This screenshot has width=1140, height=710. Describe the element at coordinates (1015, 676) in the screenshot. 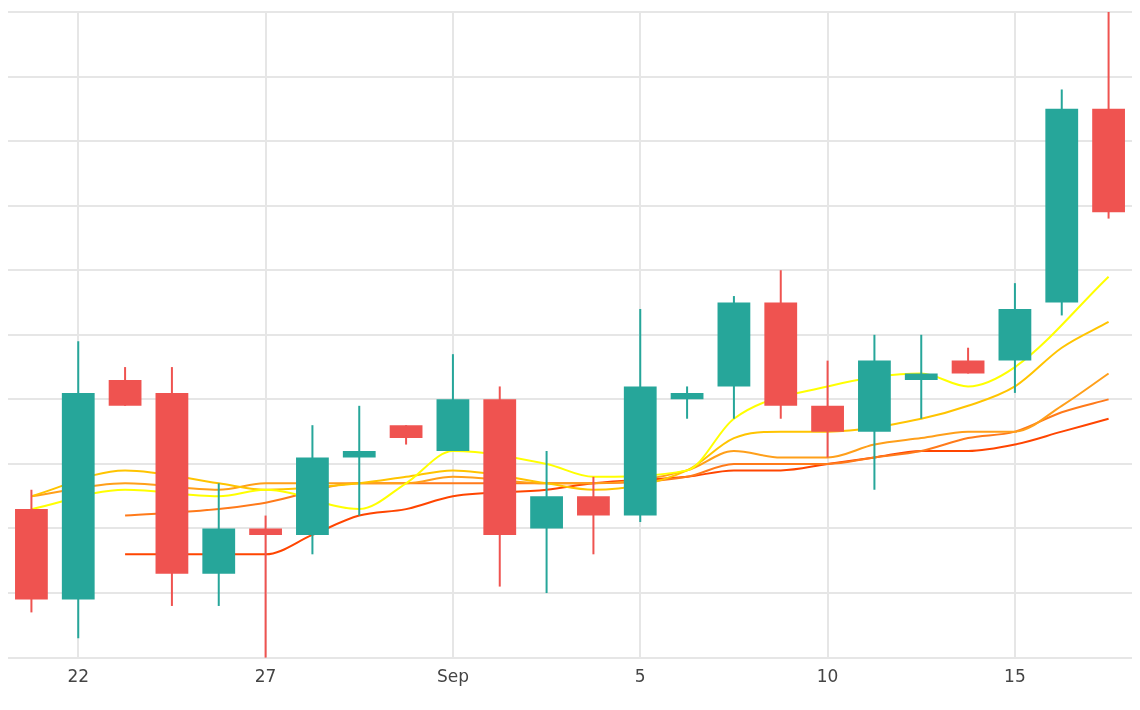

I see `x-tick-label: 15` at that location.